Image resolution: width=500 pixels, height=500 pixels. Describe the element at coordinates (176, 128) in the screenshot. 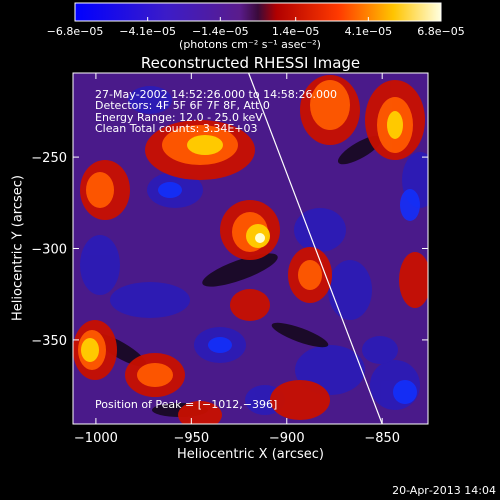

I see `annotation-clean: Clean Total counts: 3.34E+03` at that location.